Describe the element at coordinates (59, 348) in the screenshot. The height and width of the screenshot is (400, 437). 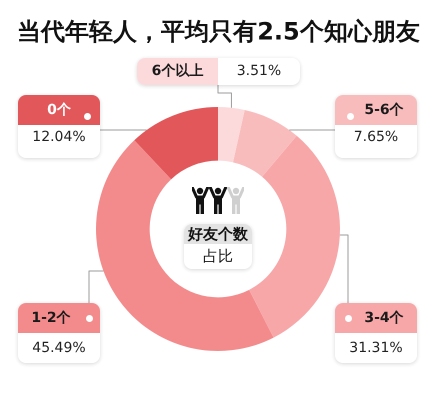
I see `data-label: 45.49%` at that location.